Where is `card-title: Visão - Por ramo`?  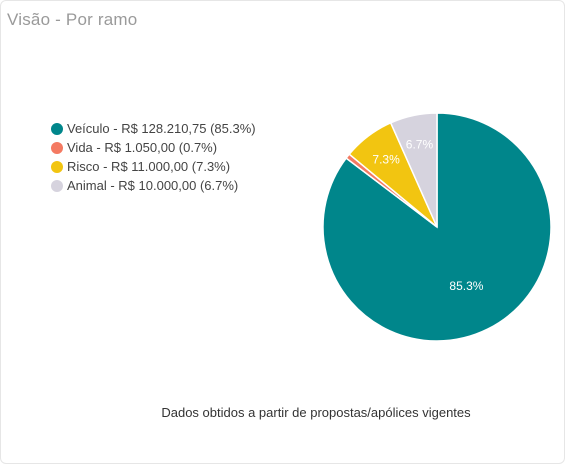 card-title: Visão - Por ramo is located at coordinates (72, 19).